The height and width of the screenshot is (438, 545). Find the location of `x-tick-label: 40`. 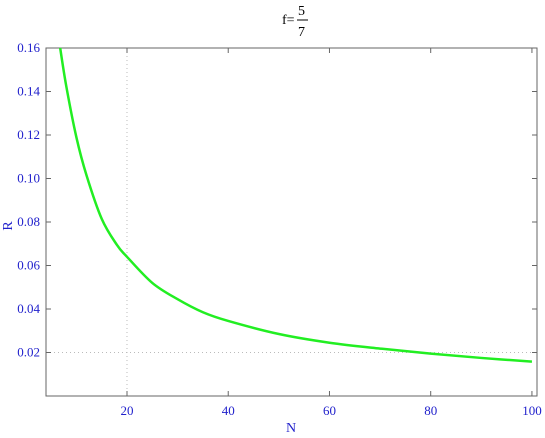

x-tick-label: 40 is located at coordinates (228, 410).